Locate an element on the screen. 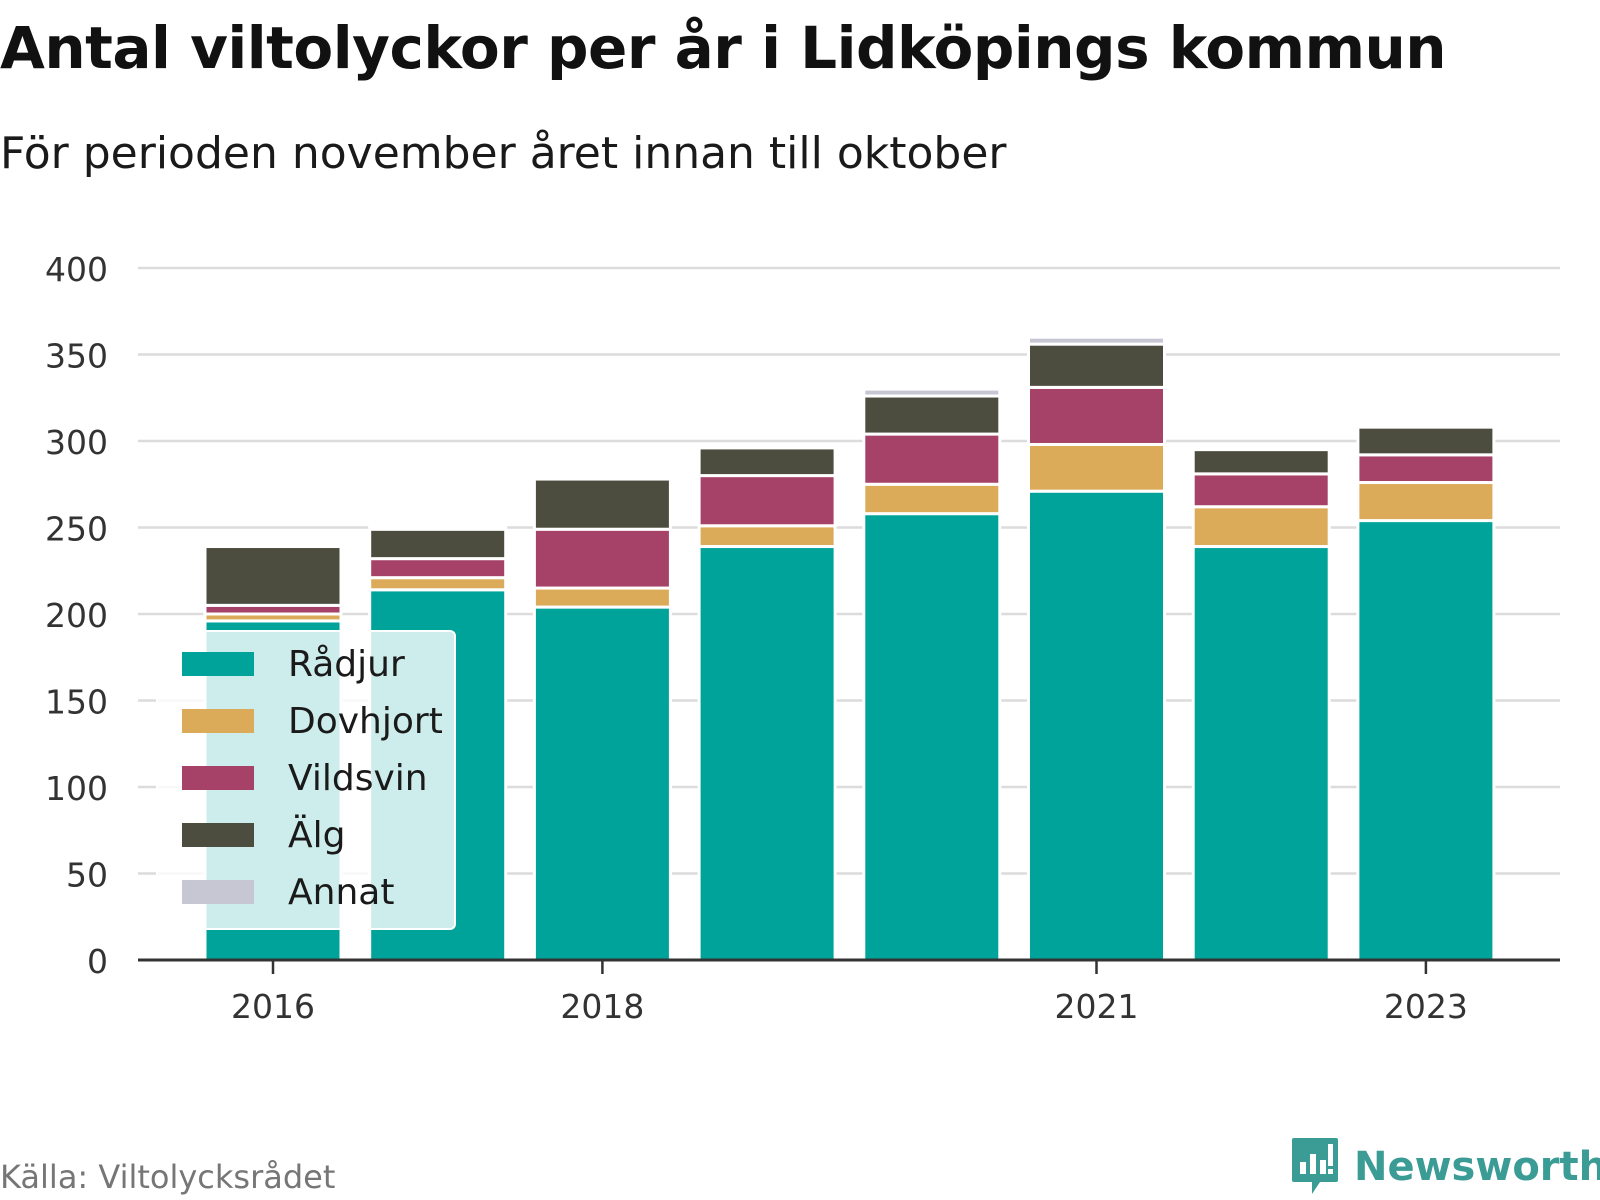 The width and height of the screenshot is (1600, 1200). legend-item: Annat is located at coordinates (288, 892).